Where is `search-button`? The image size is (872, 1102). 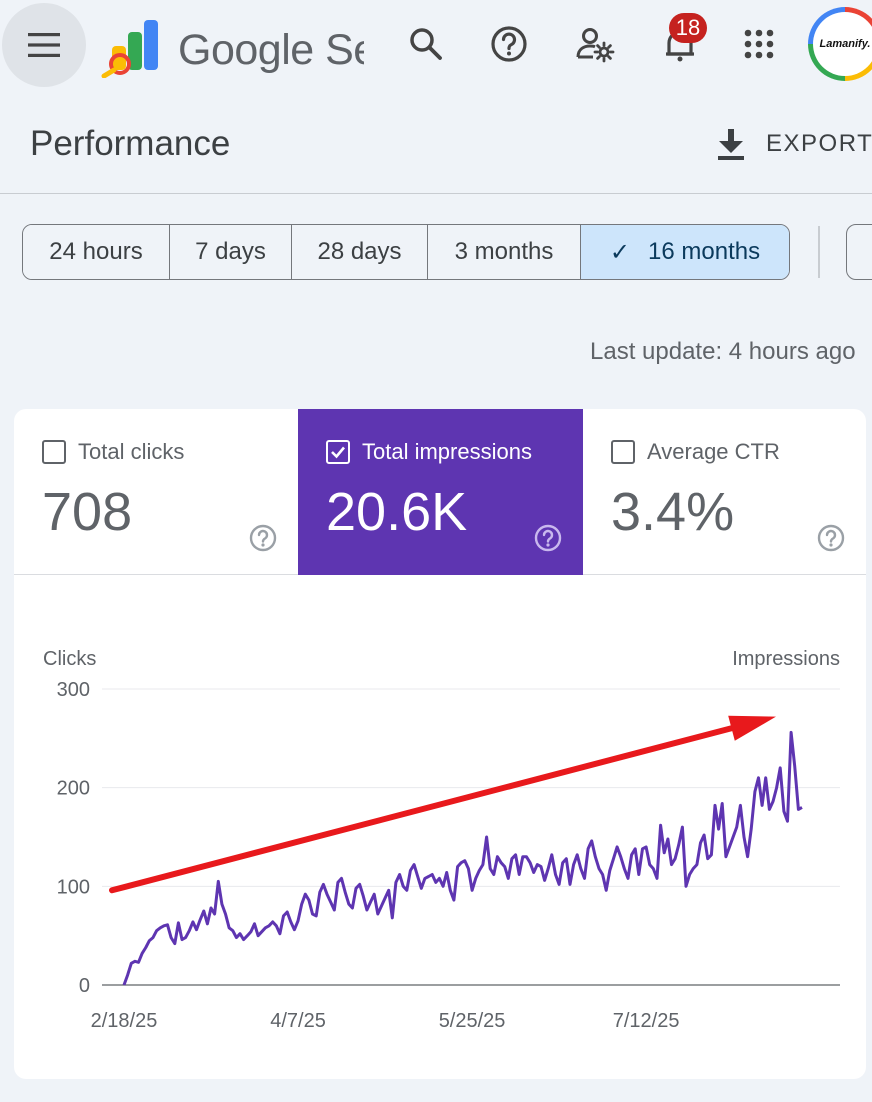
search-button is located at coordinates (426, 44).